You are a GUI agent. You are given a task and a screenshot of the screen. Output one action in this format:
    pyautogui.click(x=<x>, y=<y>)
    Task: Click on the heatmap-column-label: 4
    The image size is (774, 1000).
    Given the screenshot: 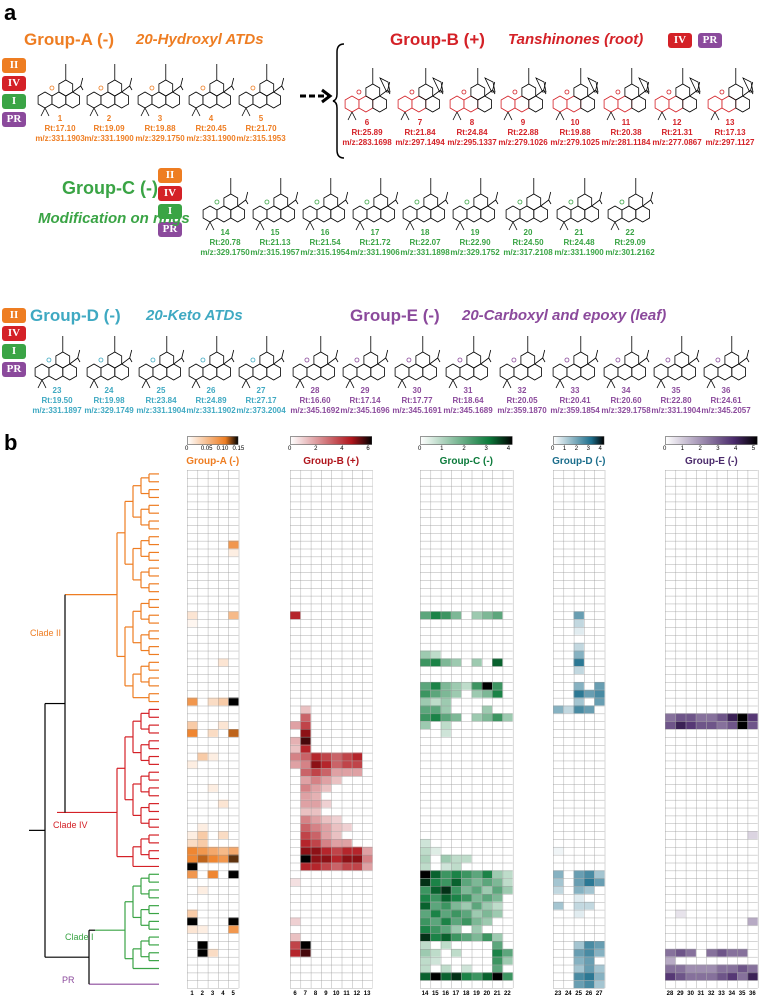 What is the action you would take?
    pyautogui.click(x=223, y=994)
    